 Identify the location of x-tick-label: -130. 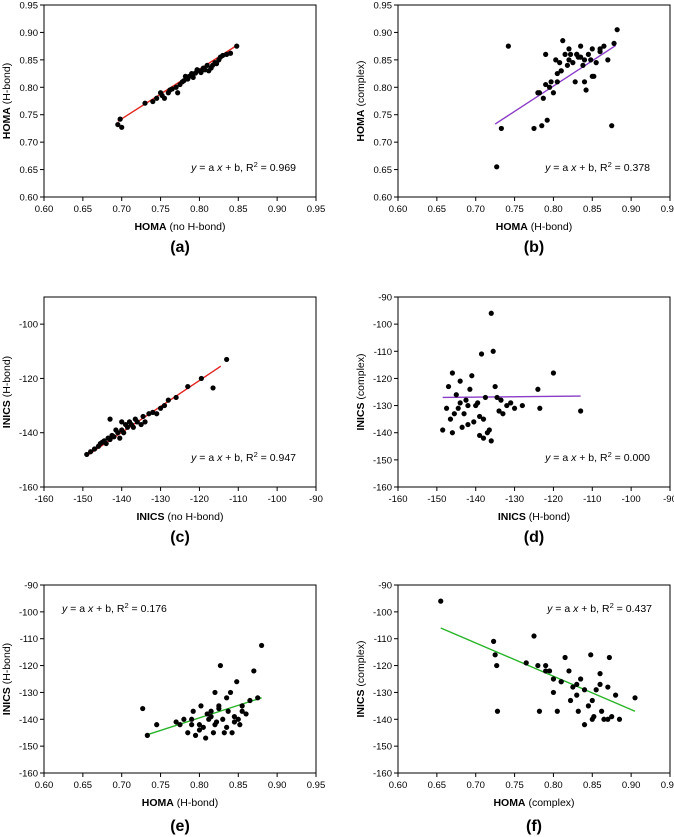
(514, 499).